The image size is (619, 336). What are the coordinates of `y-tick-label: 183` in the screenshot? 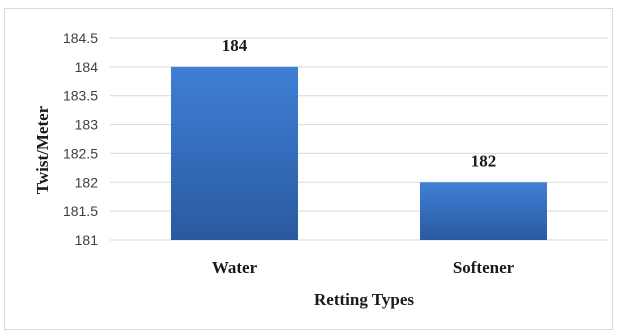 It's located at (87, 125).